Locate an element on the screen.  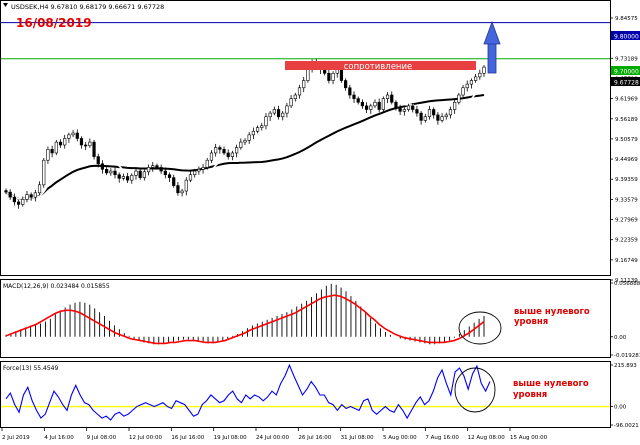
price-tick-label: 9.27969 is located at coordinates (626, 221).